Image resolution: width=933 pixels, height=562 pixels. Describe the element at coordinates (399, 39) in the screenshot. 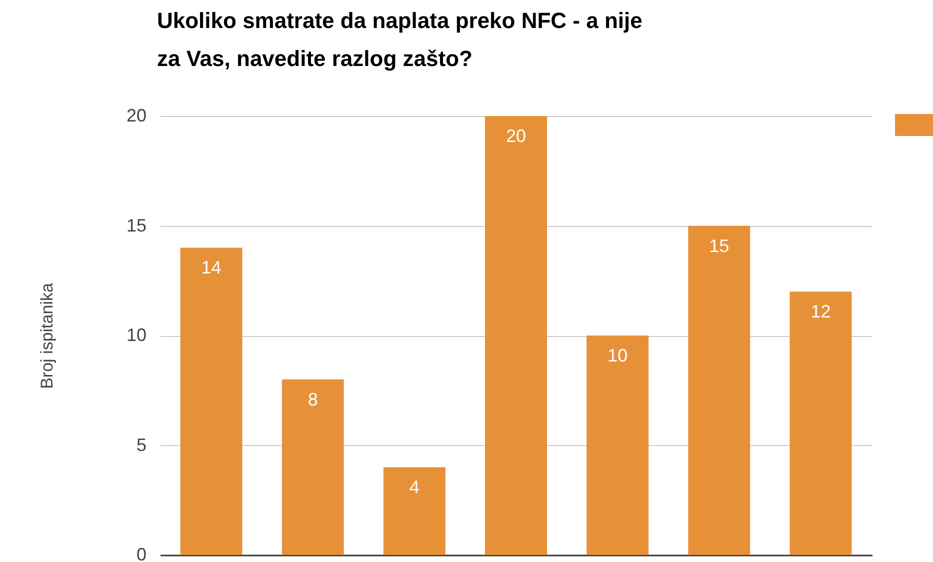

I see `chart-title: Ukoliko smatrate da naplata preko NFC - a nije za Vas, navedite razlog zašto?` at that location.